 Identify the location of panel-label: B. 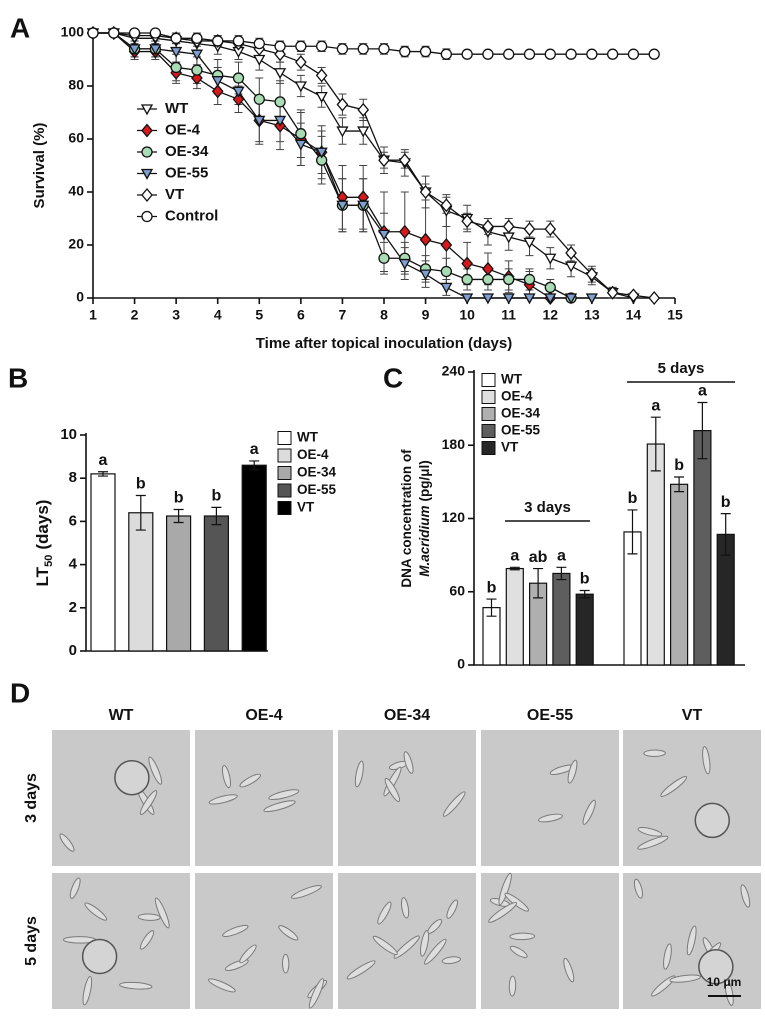
(18, 377).